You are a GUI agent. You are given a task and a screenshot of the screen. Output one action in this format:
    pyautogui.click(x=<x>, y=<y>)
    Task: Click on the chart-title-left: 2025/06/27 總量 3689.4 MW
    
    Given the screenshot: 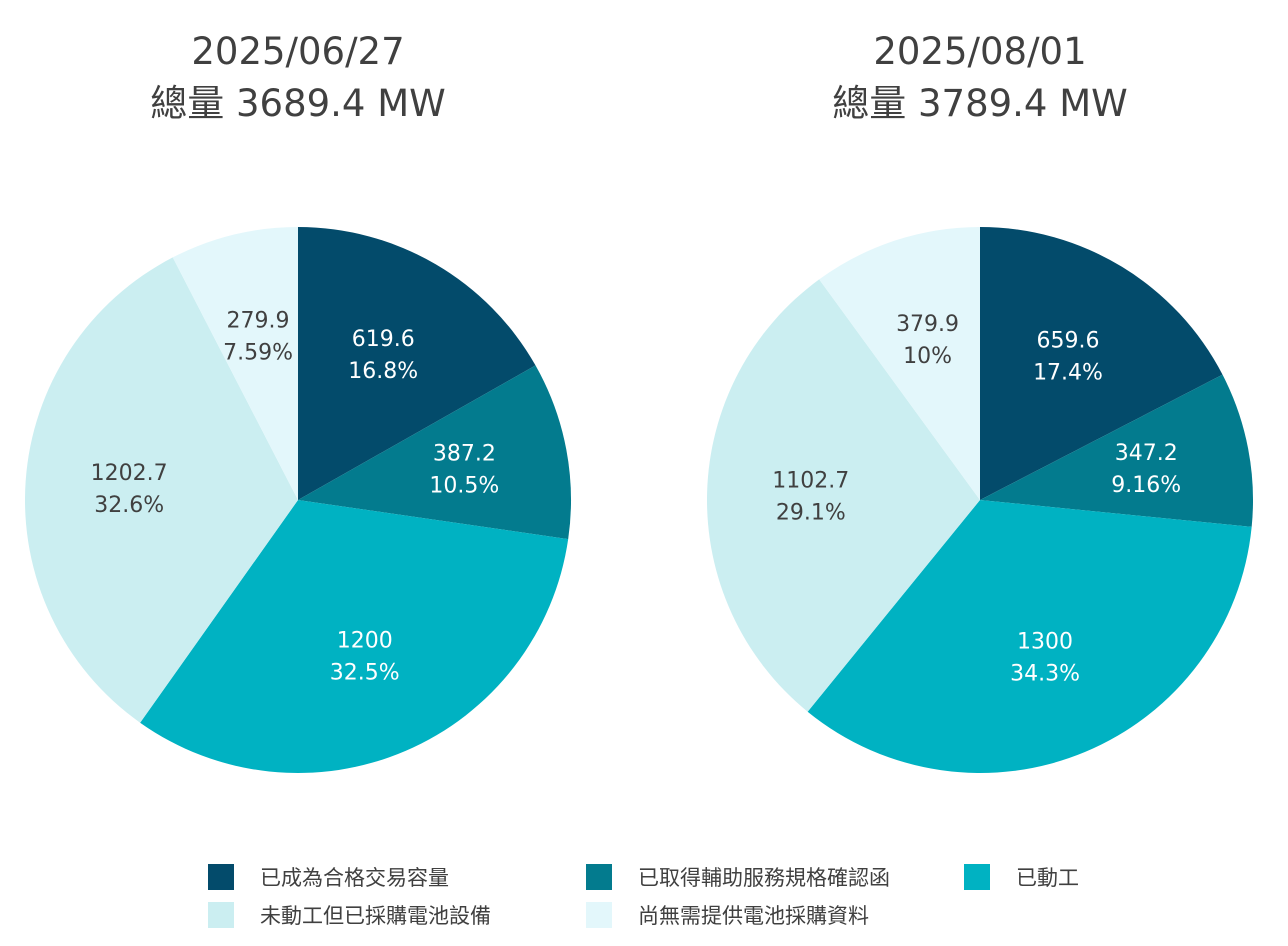 What is the action you would take?
    pyautogui.click(x=298, y=78)
    